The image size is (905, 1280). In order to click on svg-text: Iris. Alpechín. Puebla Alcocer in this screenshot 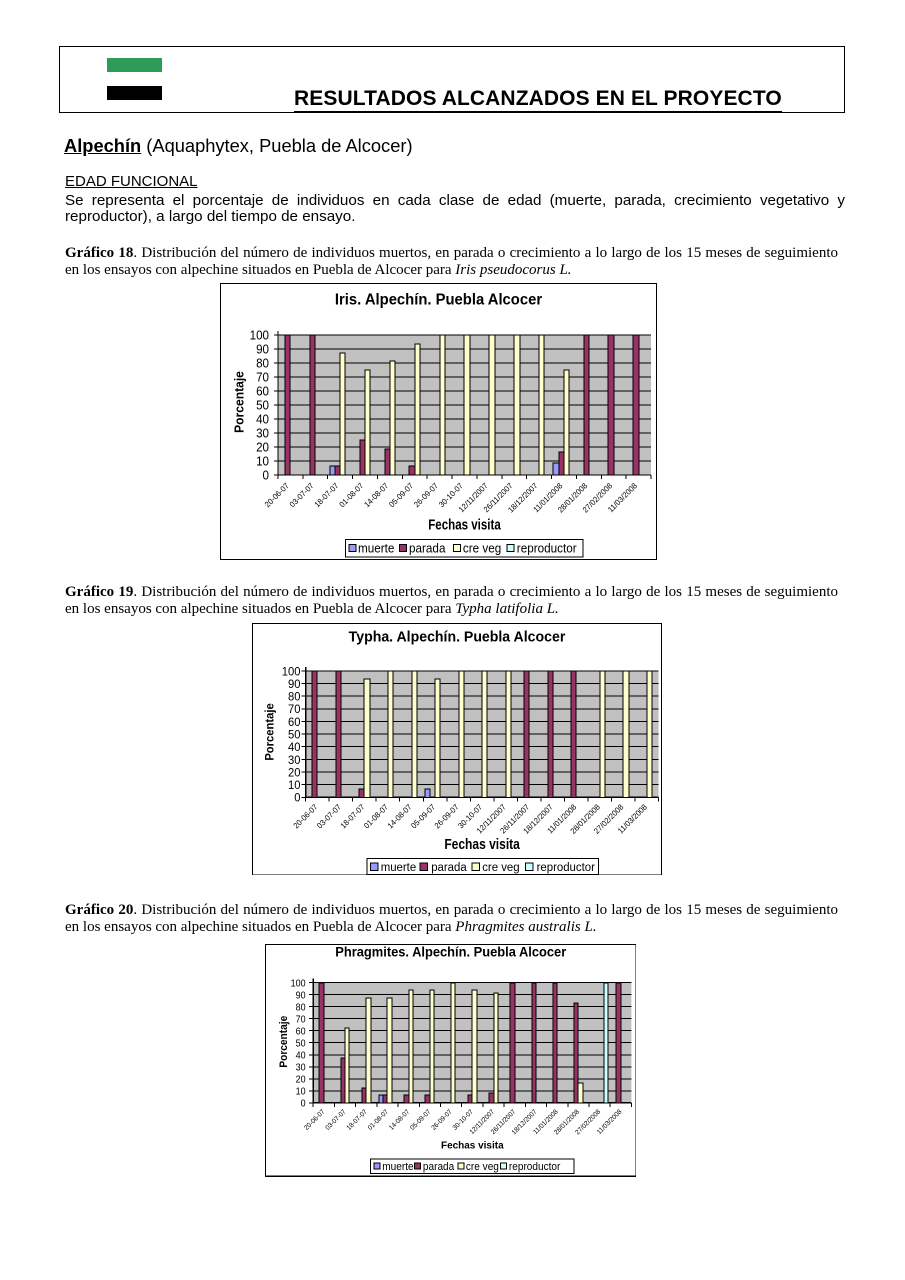, I will do `click(438, 299)`.